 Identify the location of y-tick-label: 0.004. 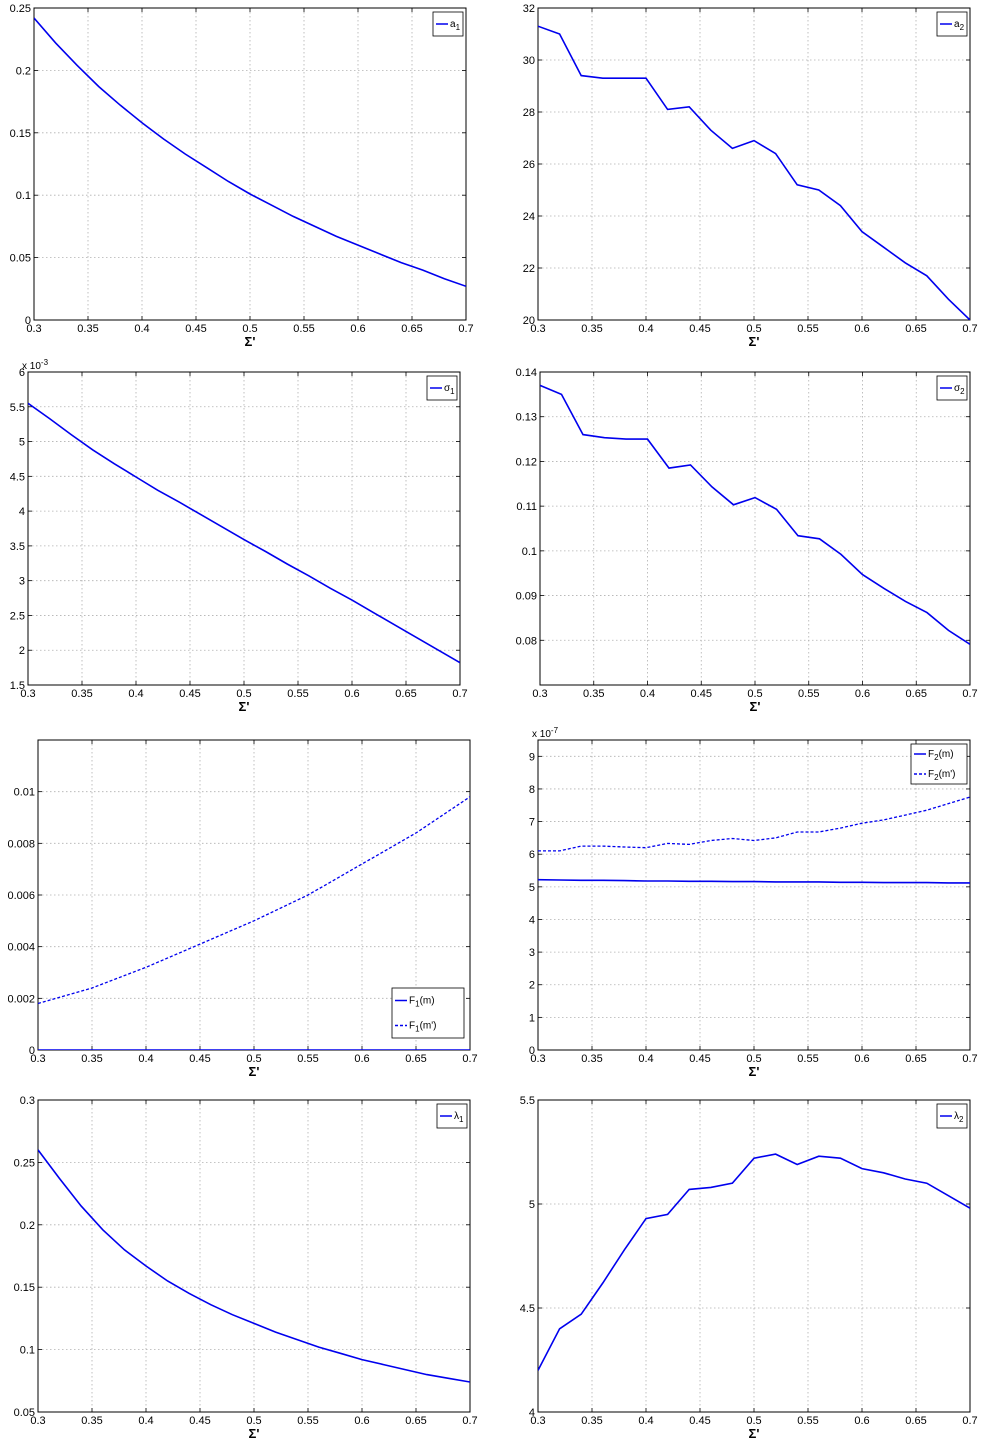
(21, 948).